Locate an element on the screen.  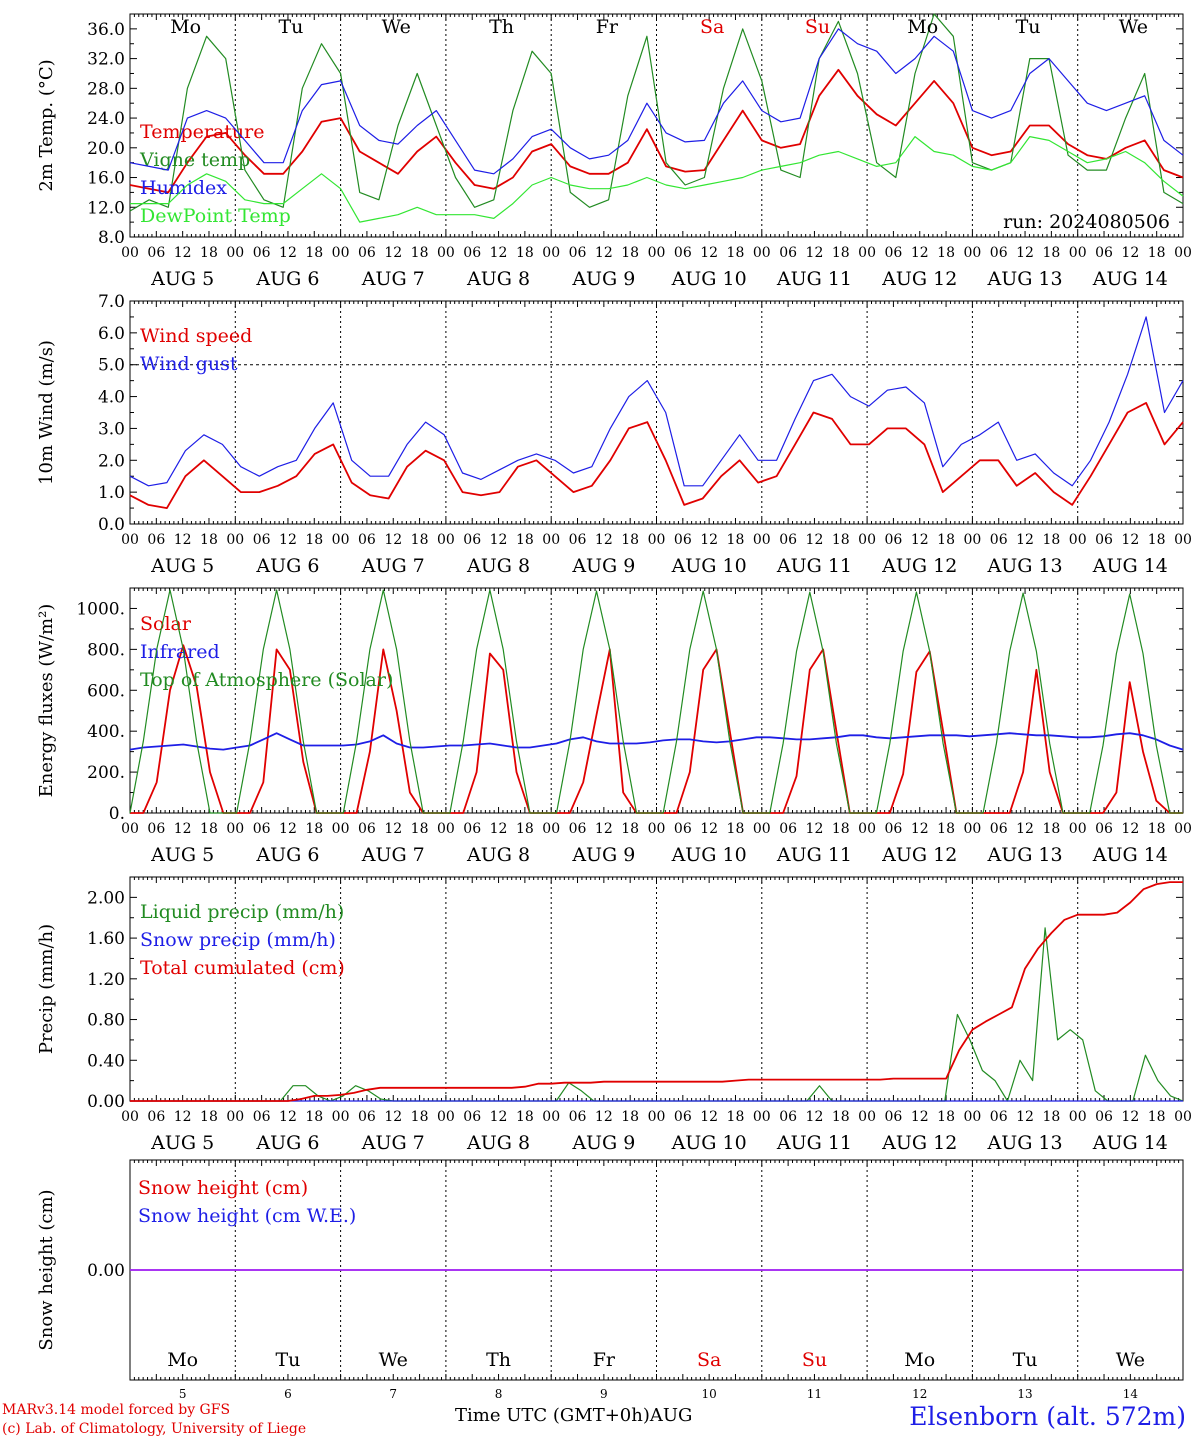
legend-entry: Top of Atmosphere (Solar) is located at coordinates (266, 680).